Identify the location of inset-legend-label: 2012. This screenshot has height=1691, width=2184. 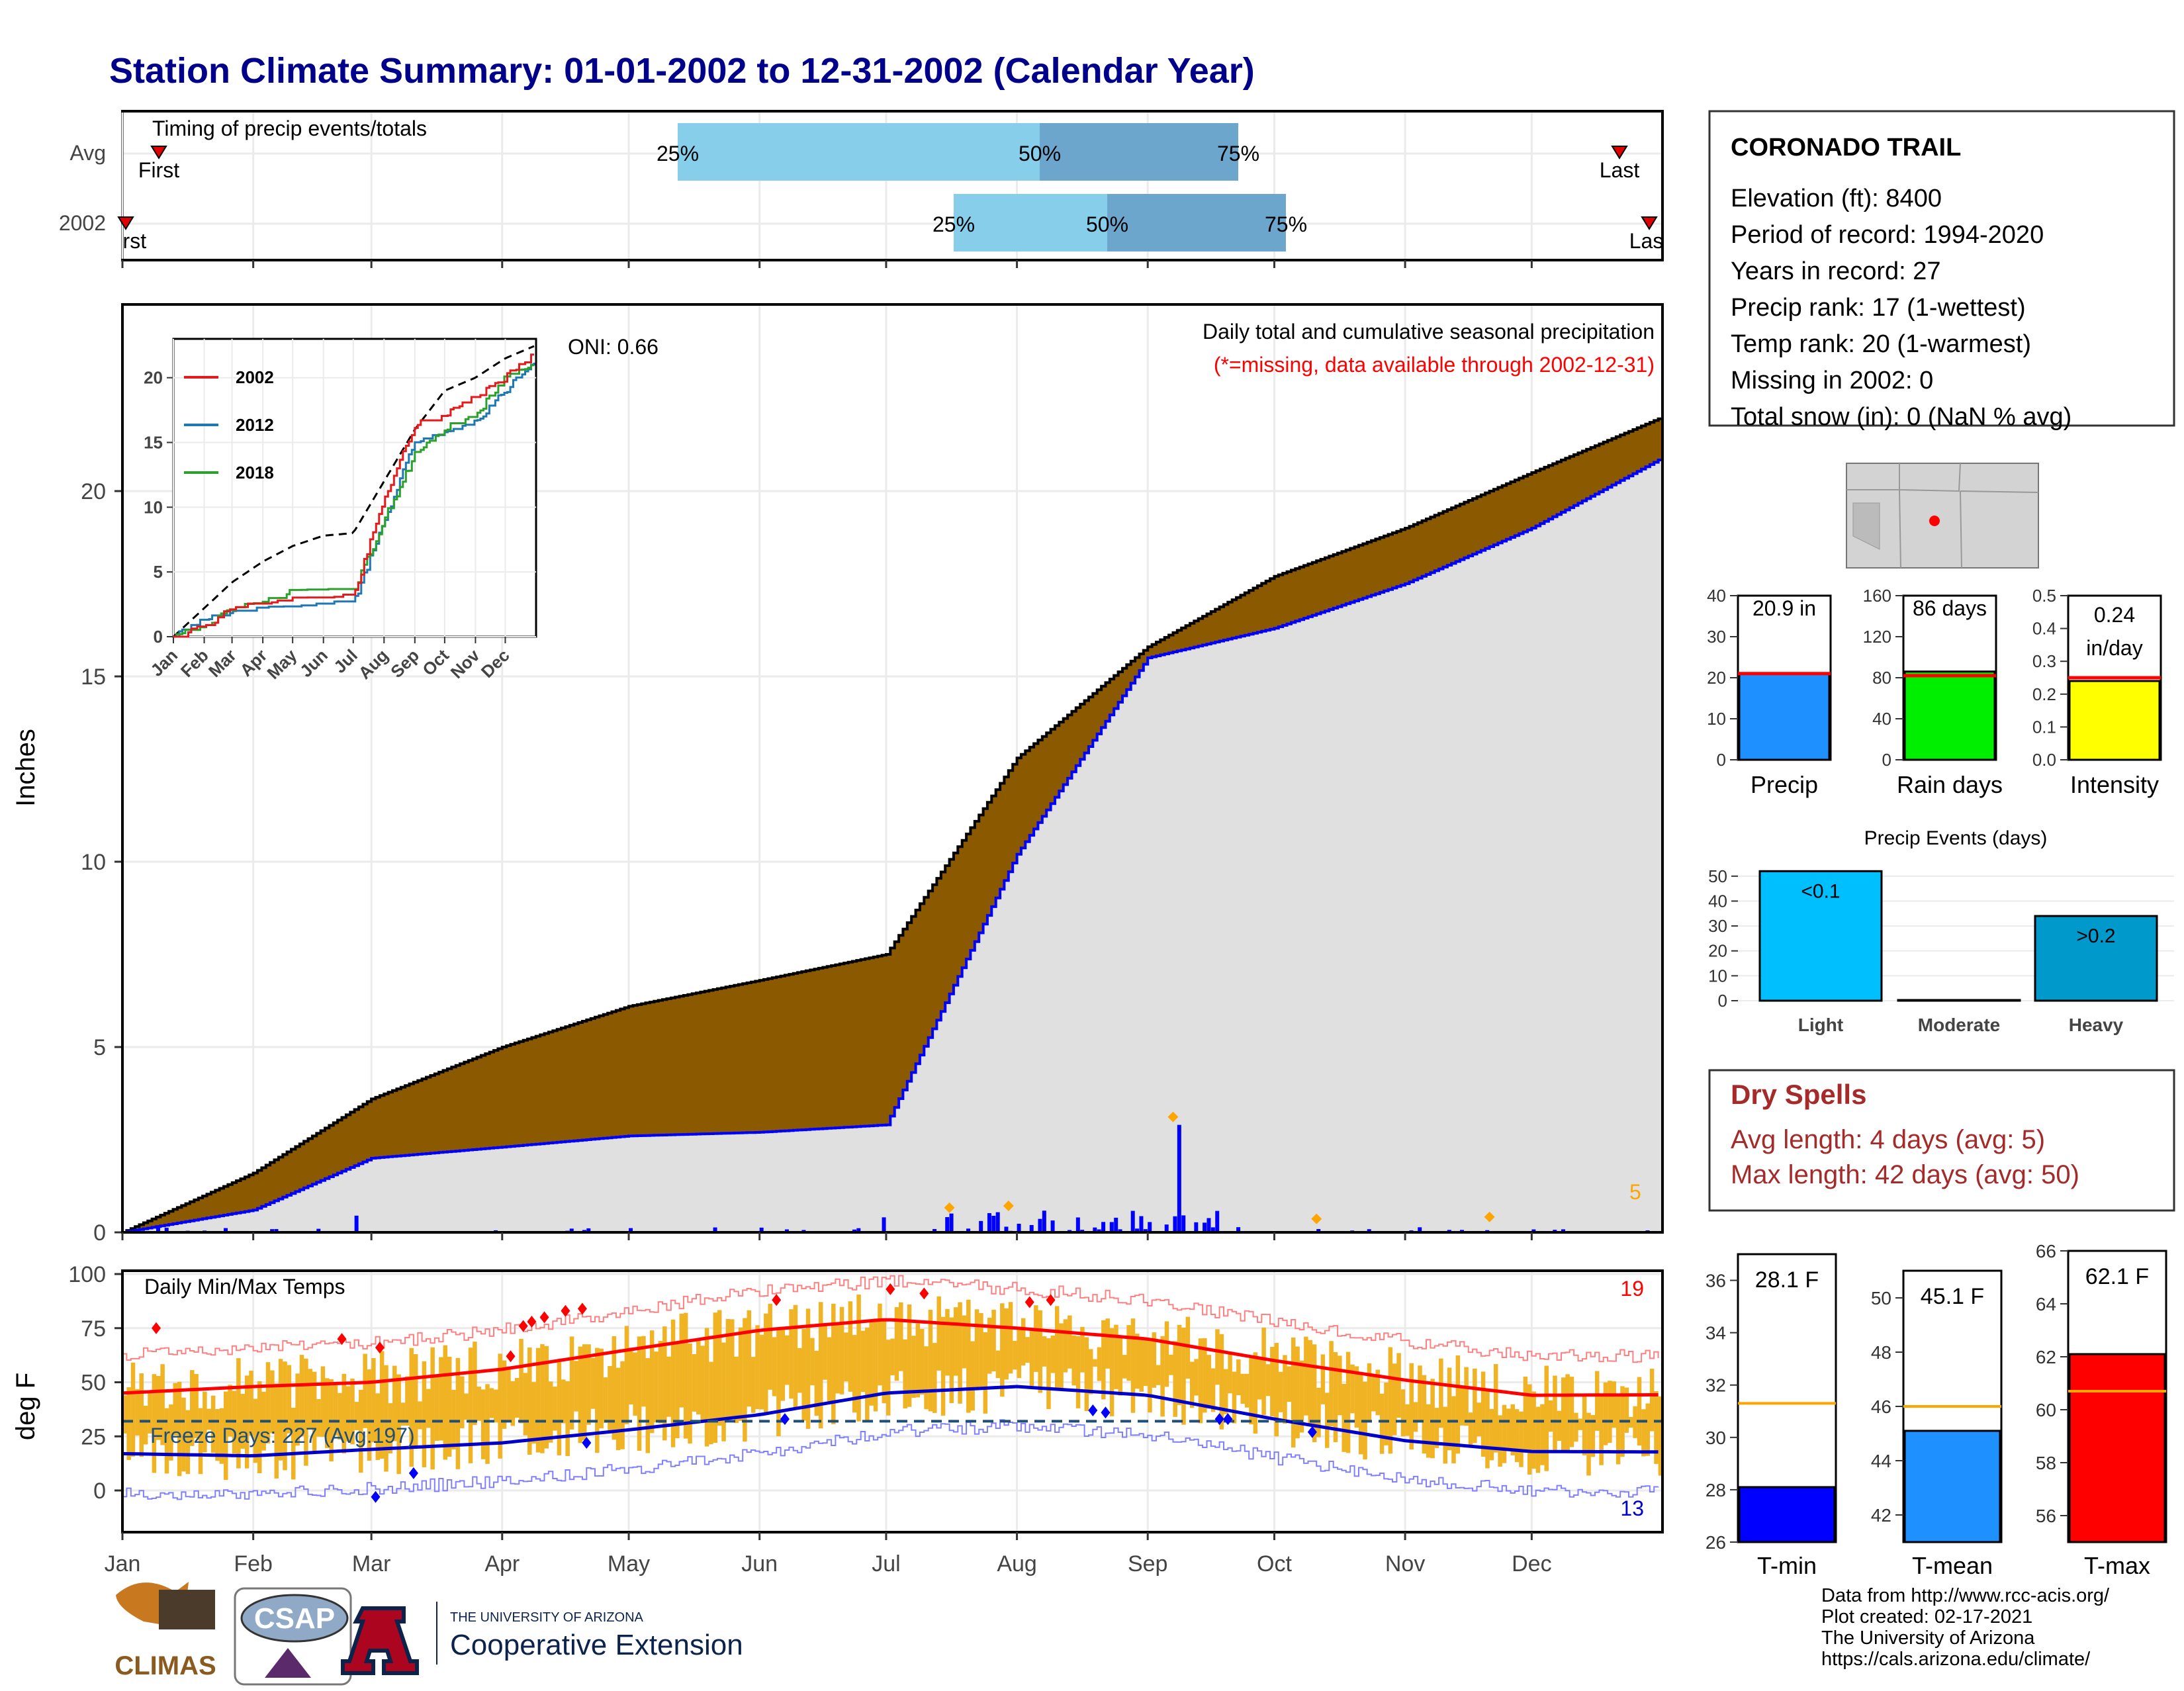
(255, 425).